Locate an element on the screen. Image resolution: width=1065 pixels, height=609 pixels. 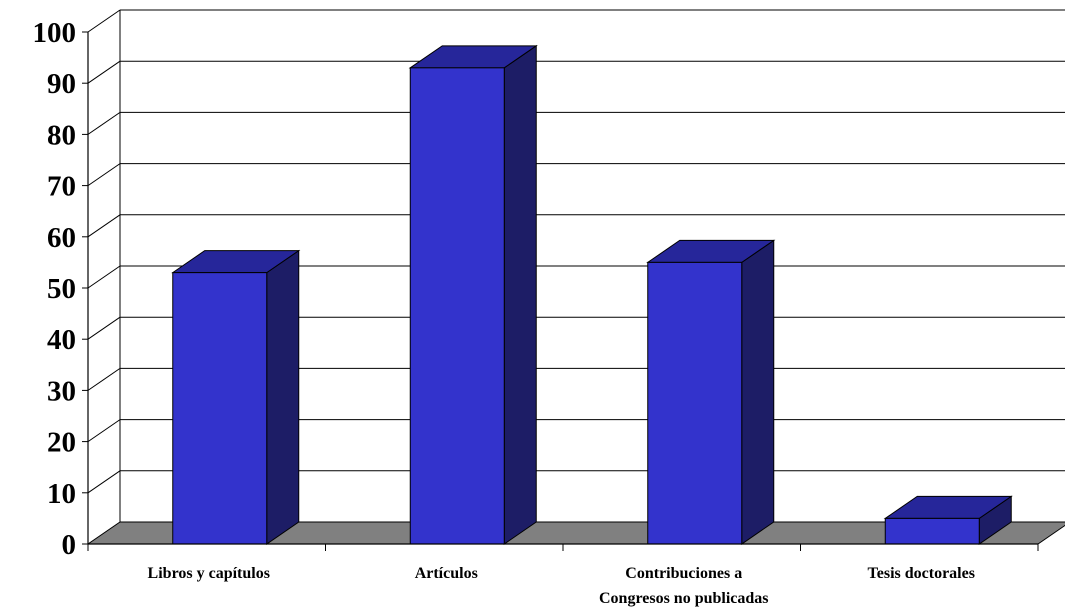
y-tick-label: 0 is located at coordinates (69, 545).